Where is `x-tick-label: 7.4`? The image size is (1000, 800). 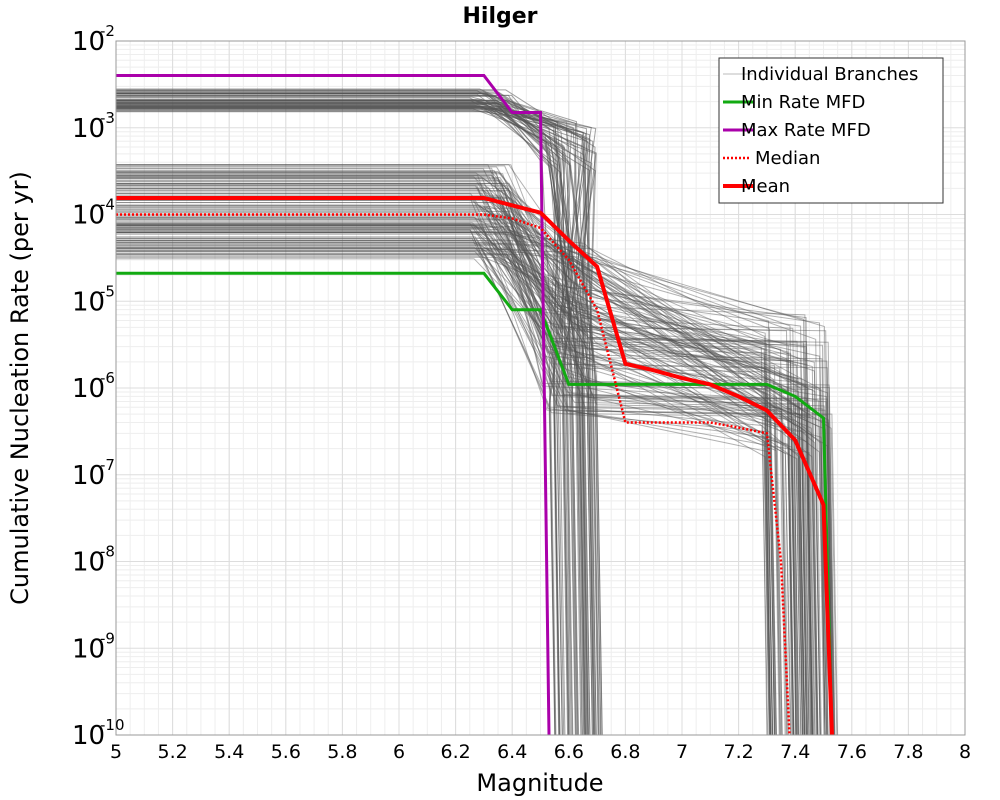 x-tick-label: 7.4 is located at coordinates (795, 752).